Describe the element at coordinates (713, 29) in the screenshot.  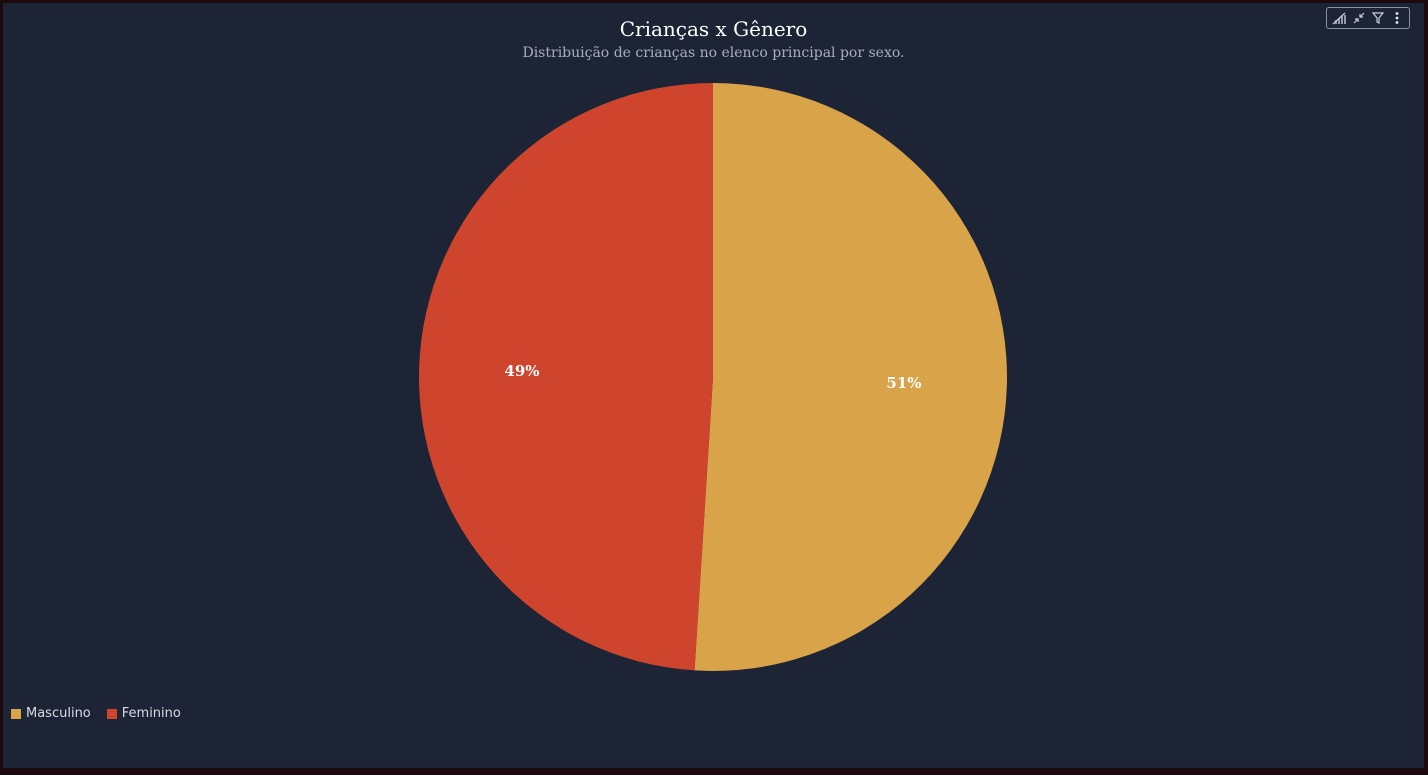
I see `chart-title: Crianças x Gênero` at that location.